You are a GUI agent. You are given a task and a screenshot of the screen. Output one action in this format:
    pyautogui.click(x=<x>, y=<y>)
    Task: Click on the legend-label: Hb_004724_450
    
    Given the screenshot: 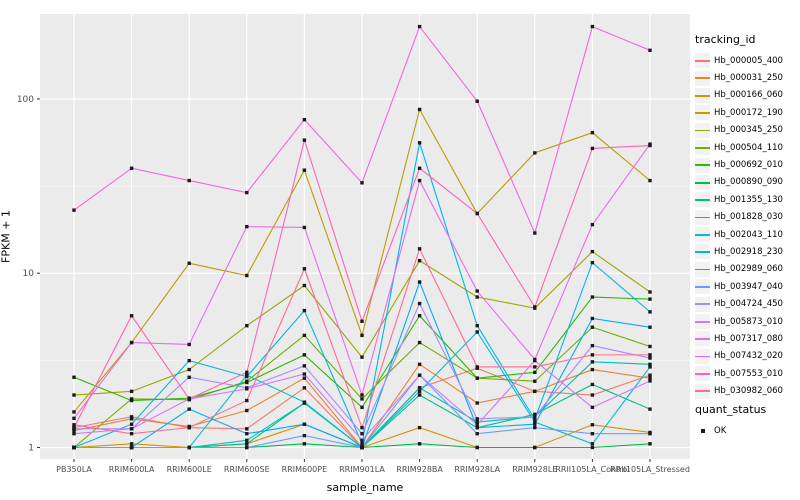 What is the action you would take?
    pyautogui.click(x=748, y=304)
    